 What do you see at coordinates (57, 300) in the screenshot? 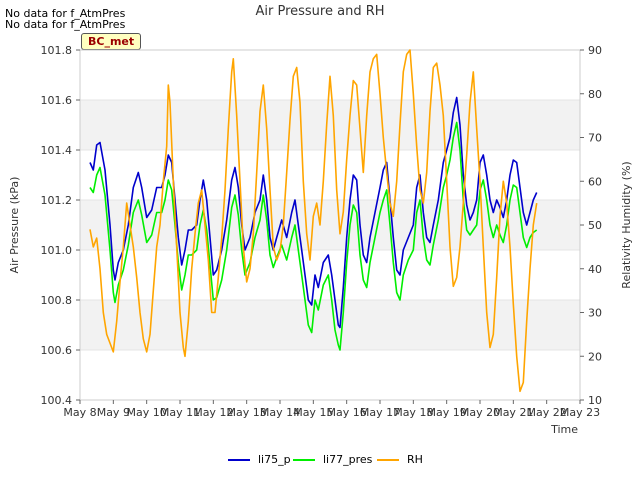
I see `y-tick-label: 100.8` at bounding box center [57, 300].